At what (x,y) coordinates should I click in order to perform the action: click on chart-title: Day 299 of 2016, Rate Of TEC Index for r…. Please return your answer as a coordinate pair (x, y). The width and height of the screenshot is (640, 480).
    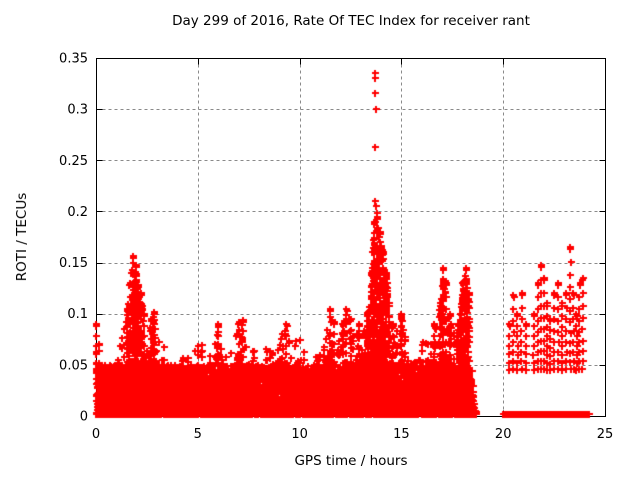
    Looking at the image, I should click on (351, 21).